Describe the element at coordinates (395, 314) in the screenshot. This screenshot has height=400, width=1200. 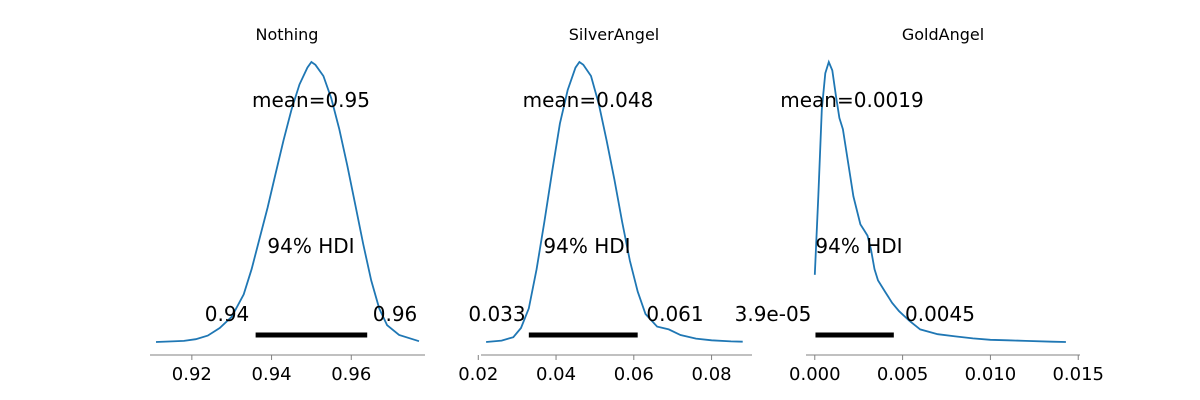
I see `hdi-upper-label: 0.96` at that location.